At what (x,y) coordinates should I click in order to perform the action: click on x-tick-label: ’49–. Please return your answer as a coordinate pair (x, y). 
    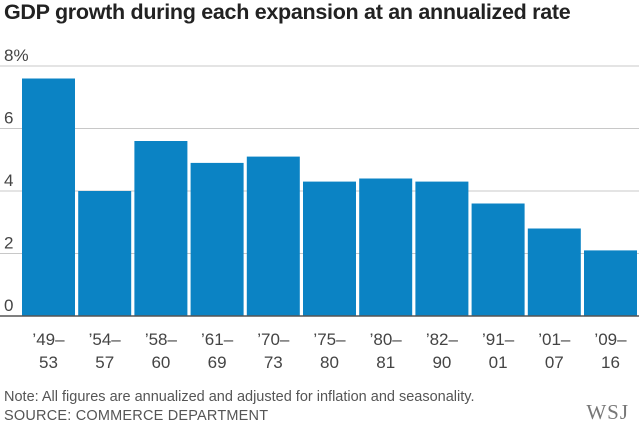
    Looking at the image, I should click on (48, 339).